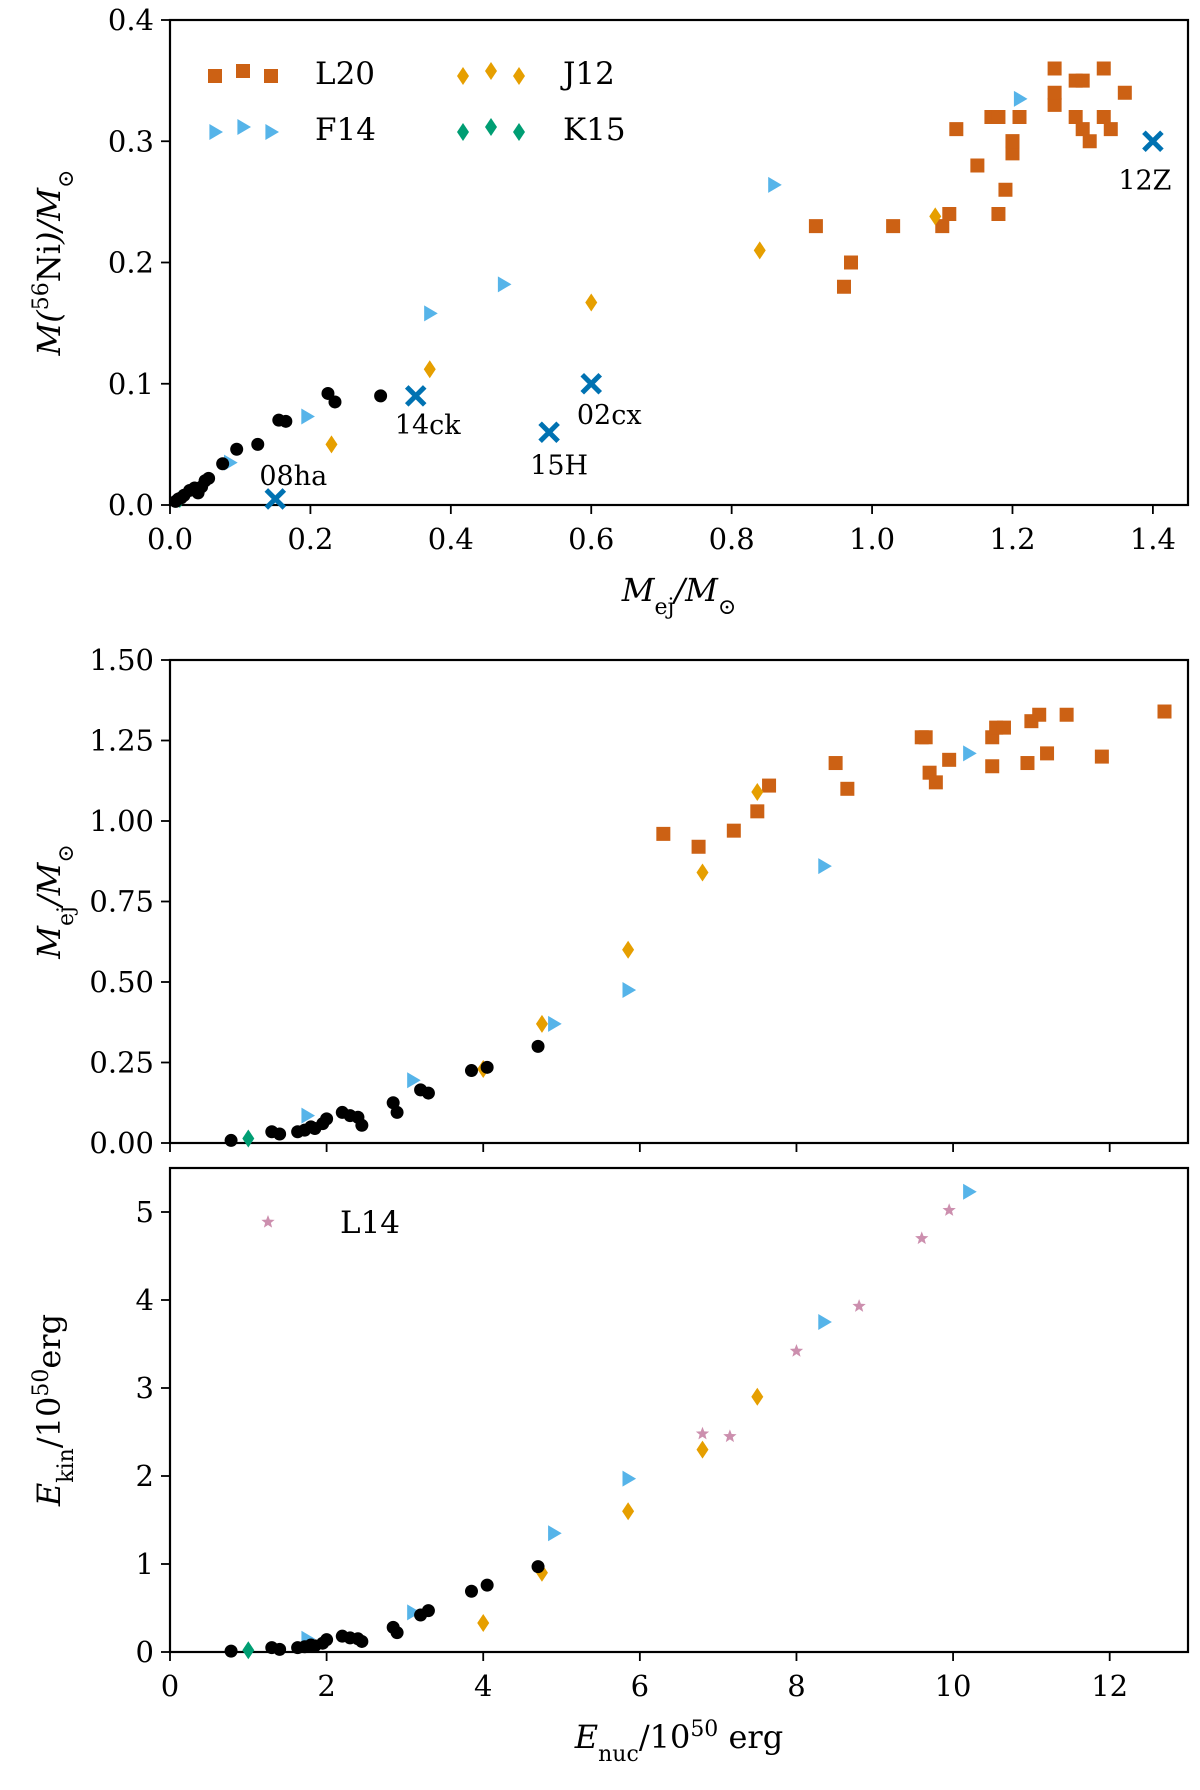  I want to click on y-tick-label: 3, so click(145, 1388).